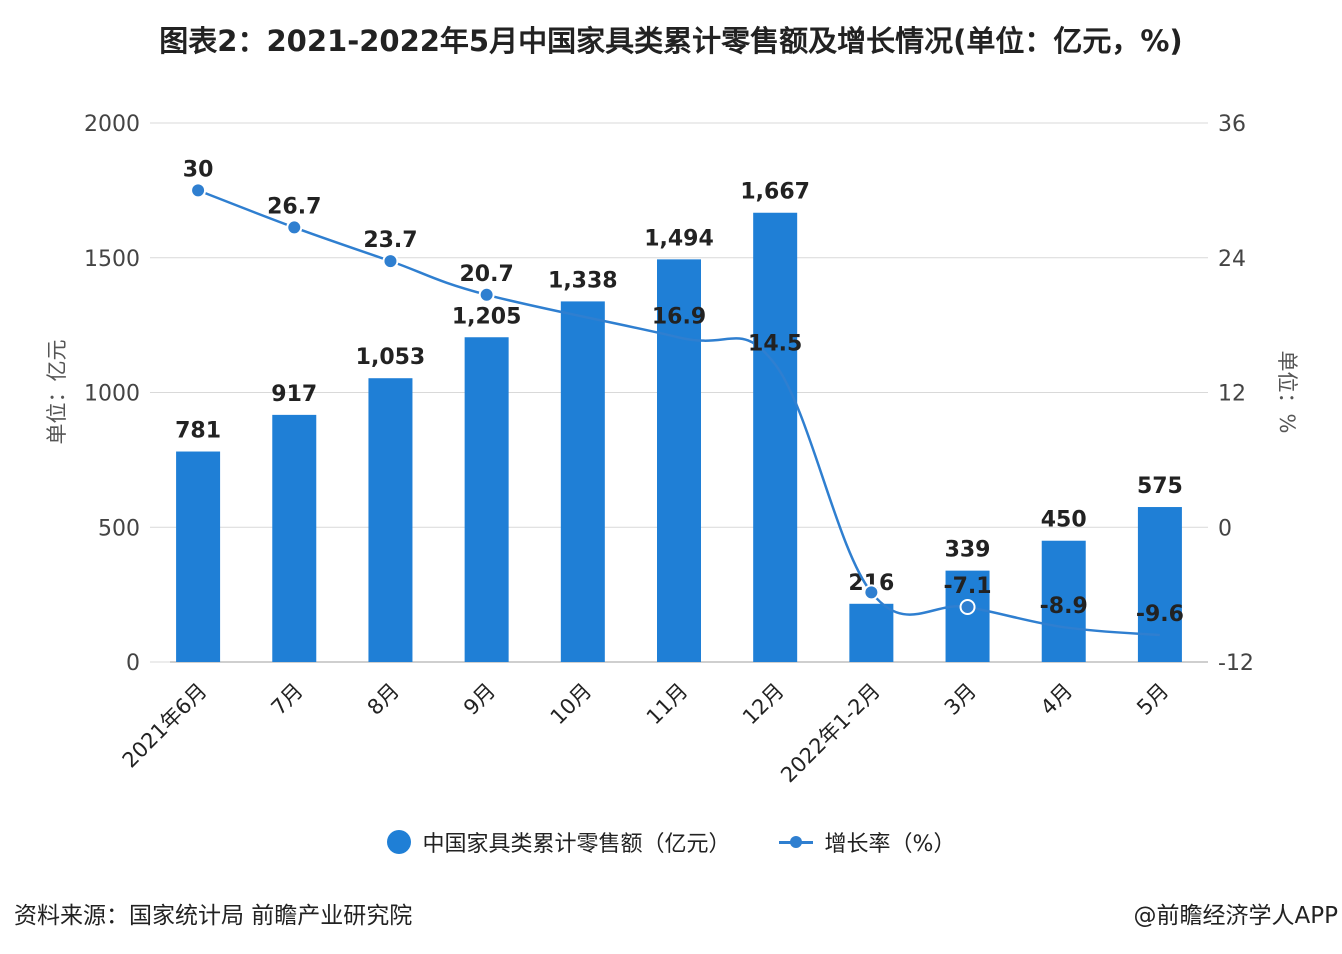  I want to click on x-tick-label: 12月, so click(763, 704).